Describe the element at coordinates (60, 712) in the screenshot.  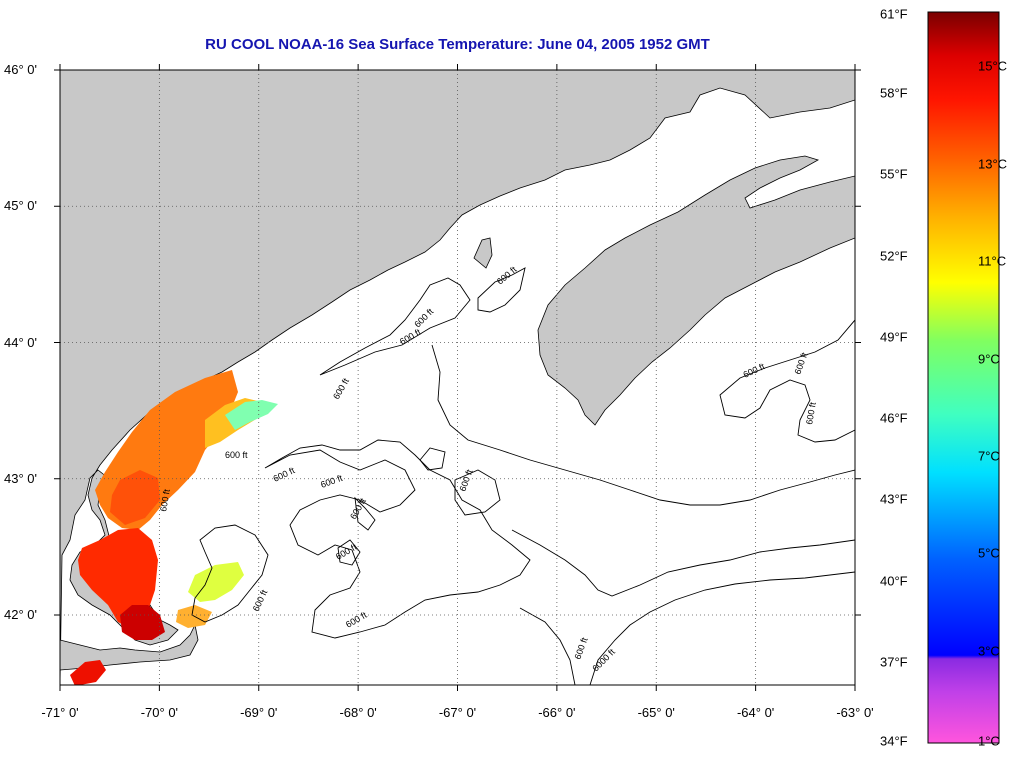
I see `longitude-label: -71° 0'` at that location.